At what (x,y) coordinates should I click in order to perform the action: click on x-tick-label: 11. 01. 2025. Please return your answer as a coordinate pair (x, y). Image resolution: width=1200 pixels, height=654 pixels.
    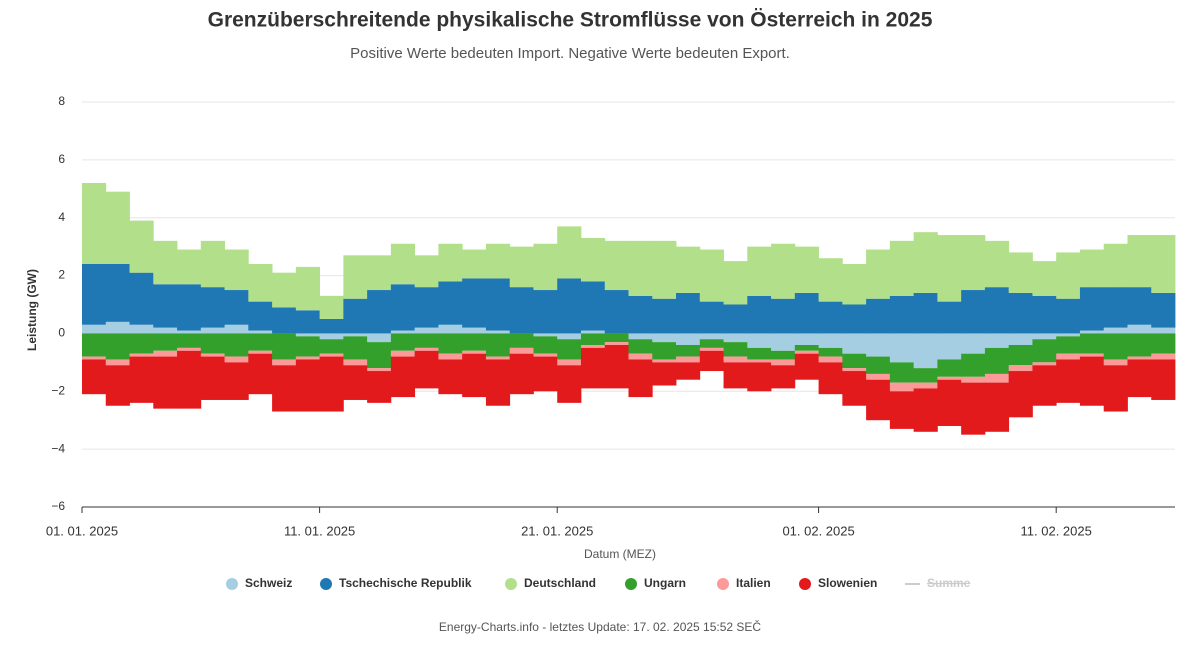
    Looking at the image, I should click on (319, 530).